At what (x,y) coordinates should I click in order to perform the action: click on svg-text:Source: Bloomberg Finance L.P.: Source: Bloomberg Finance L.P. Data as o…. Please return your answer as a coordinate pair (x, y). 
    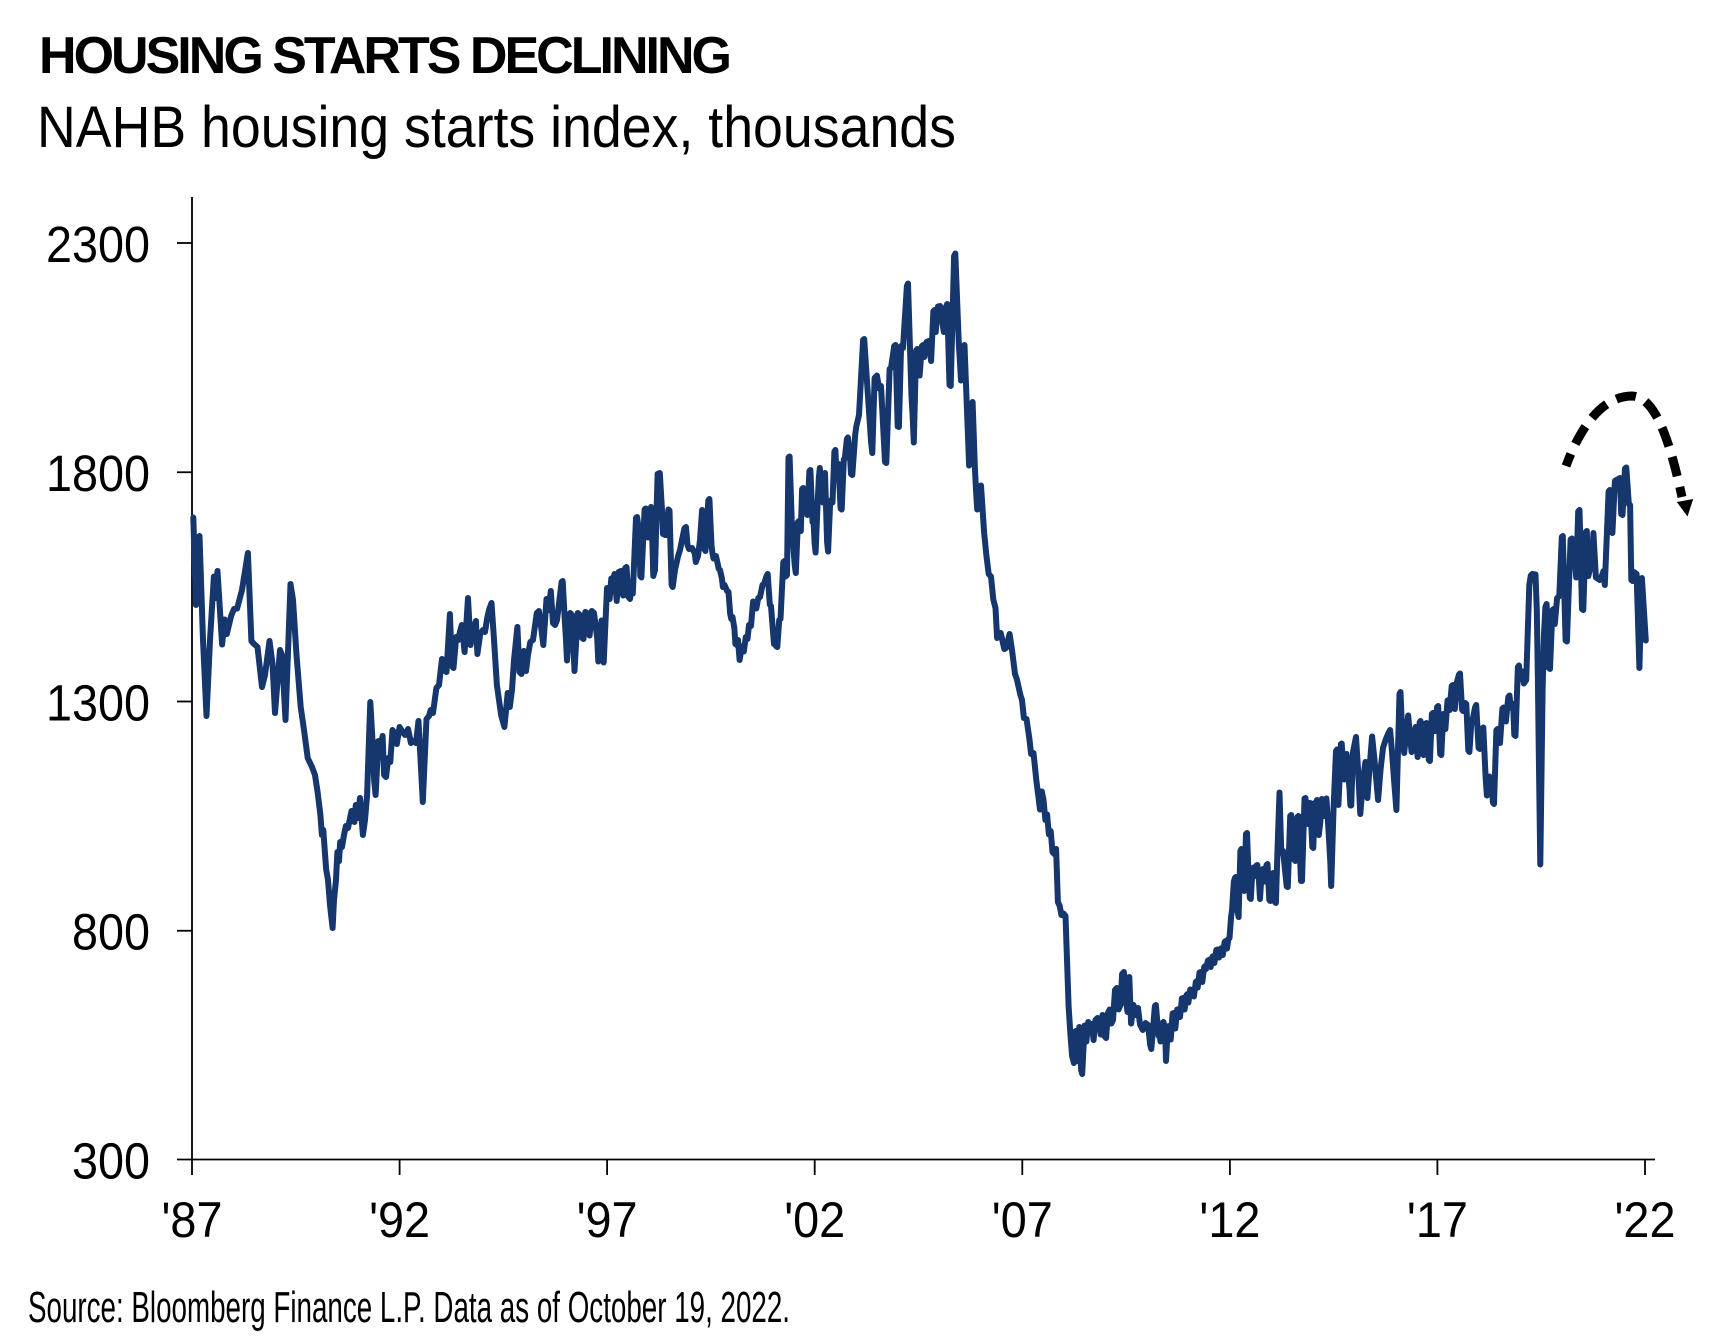
    Looking at the image, I should click on (409, 1307).